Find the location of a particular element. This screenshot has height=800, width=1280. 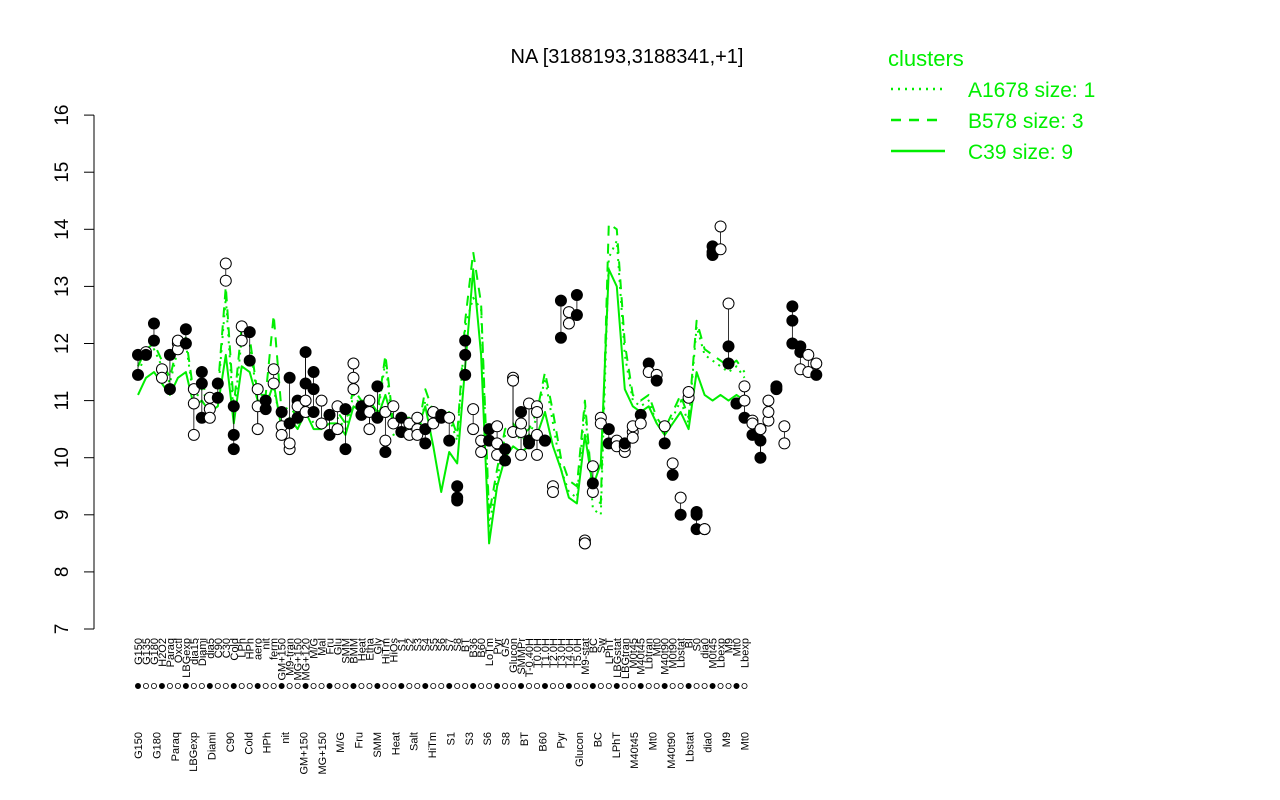

x-tick-label-top: Glucon is located at coordinates (514, 655).